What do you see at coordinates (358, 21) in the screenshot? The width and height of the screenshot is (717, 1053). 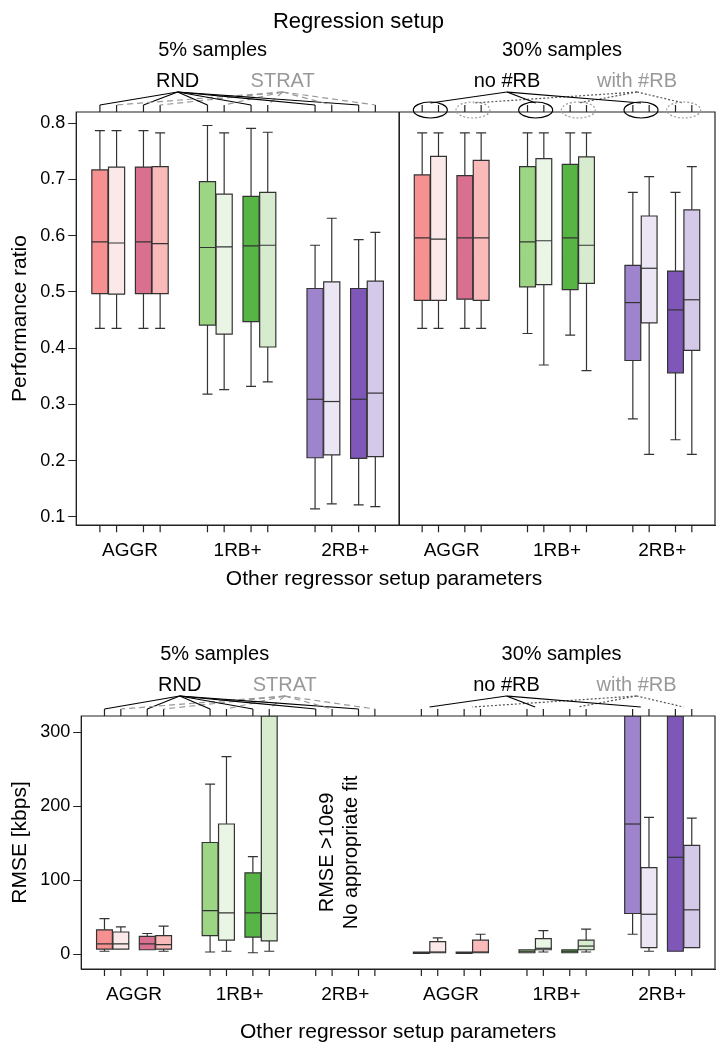 I see `chart-title: Regression setup` at bounding box center [358, 21].